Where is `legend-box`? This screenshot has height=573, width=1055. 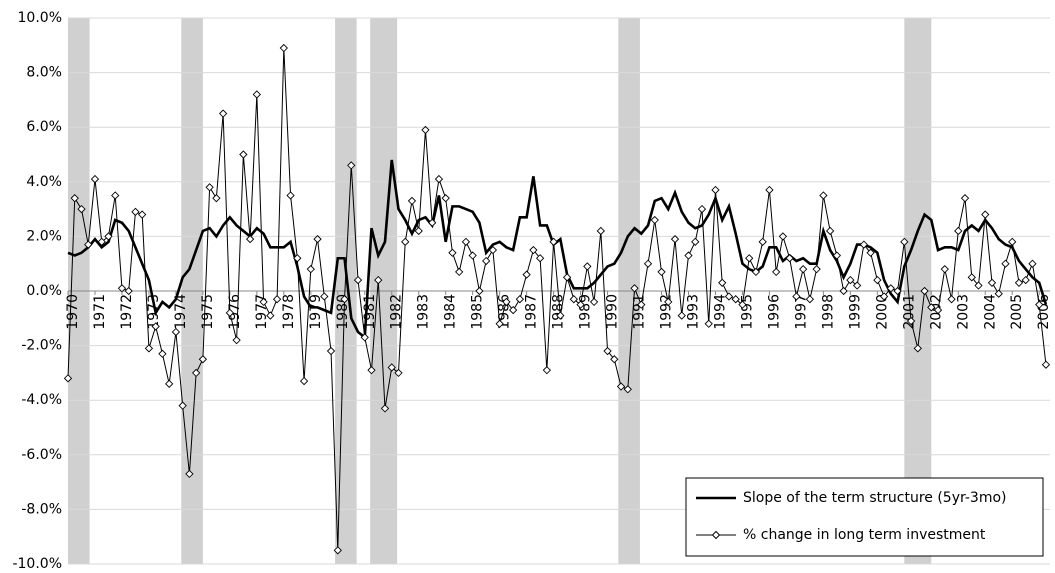 legend-box is located at coordinates (864, 517).